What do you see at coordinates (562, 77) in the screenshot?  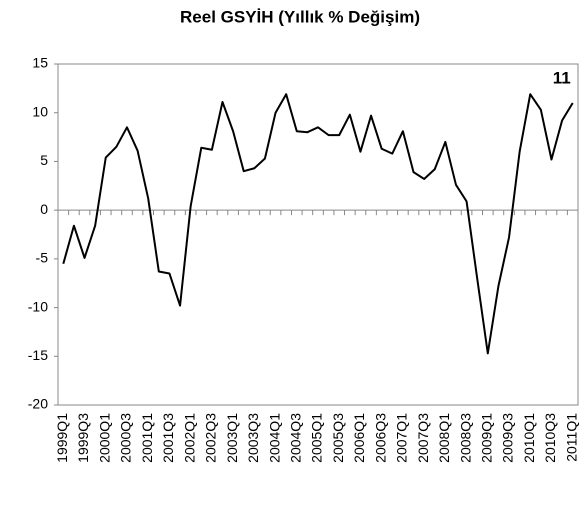 I see `data-label: 11` at bounding box center [562, 77].